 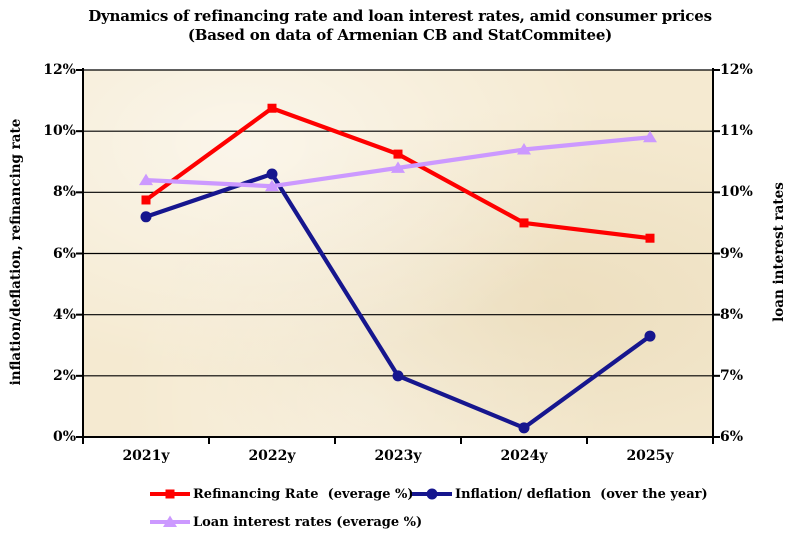 I want to click on right-axis-tick-label: 10%, so click(x=736, y=192).